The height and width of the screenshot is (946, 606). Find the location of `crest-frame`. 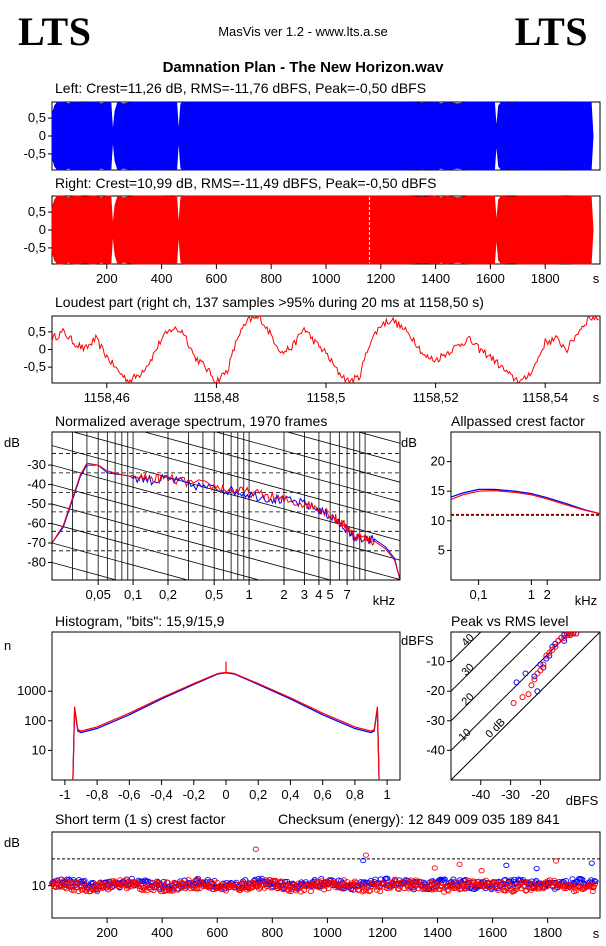

crest-frame is located at coordinates (525, 506).